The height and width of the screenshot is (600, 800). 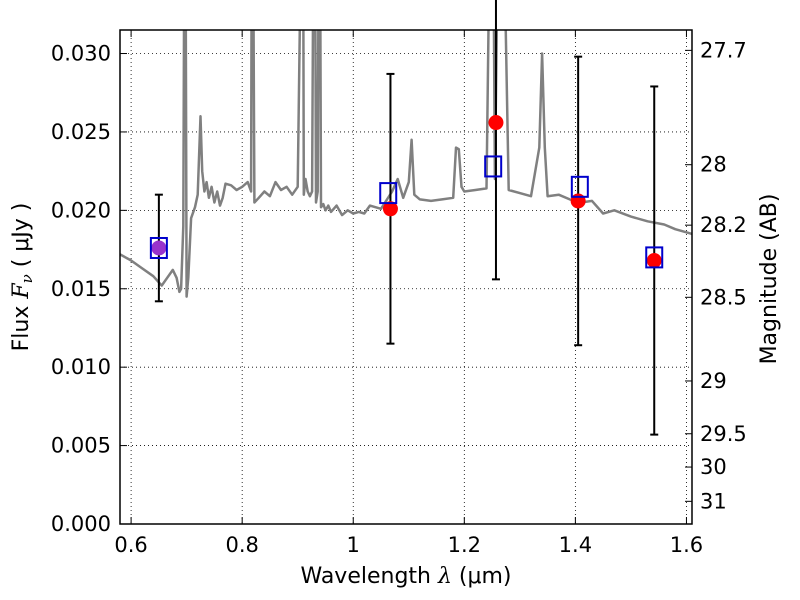 I want to click on y-tick-label: 0.025, so click(x=81, y=132).